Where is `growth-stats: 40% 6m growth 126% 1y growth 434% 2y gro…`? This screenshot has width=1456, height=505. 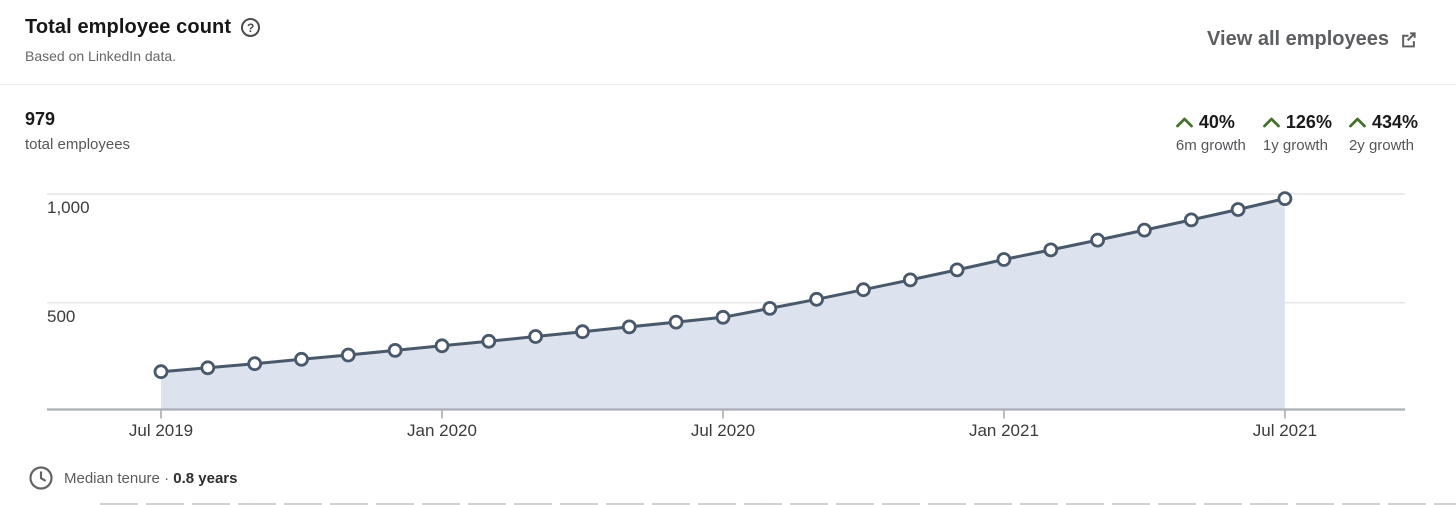 growth-stats: 40% 6m growth 126% 1y growth 434% 2y gro… is located at coordinates (1296, 132).